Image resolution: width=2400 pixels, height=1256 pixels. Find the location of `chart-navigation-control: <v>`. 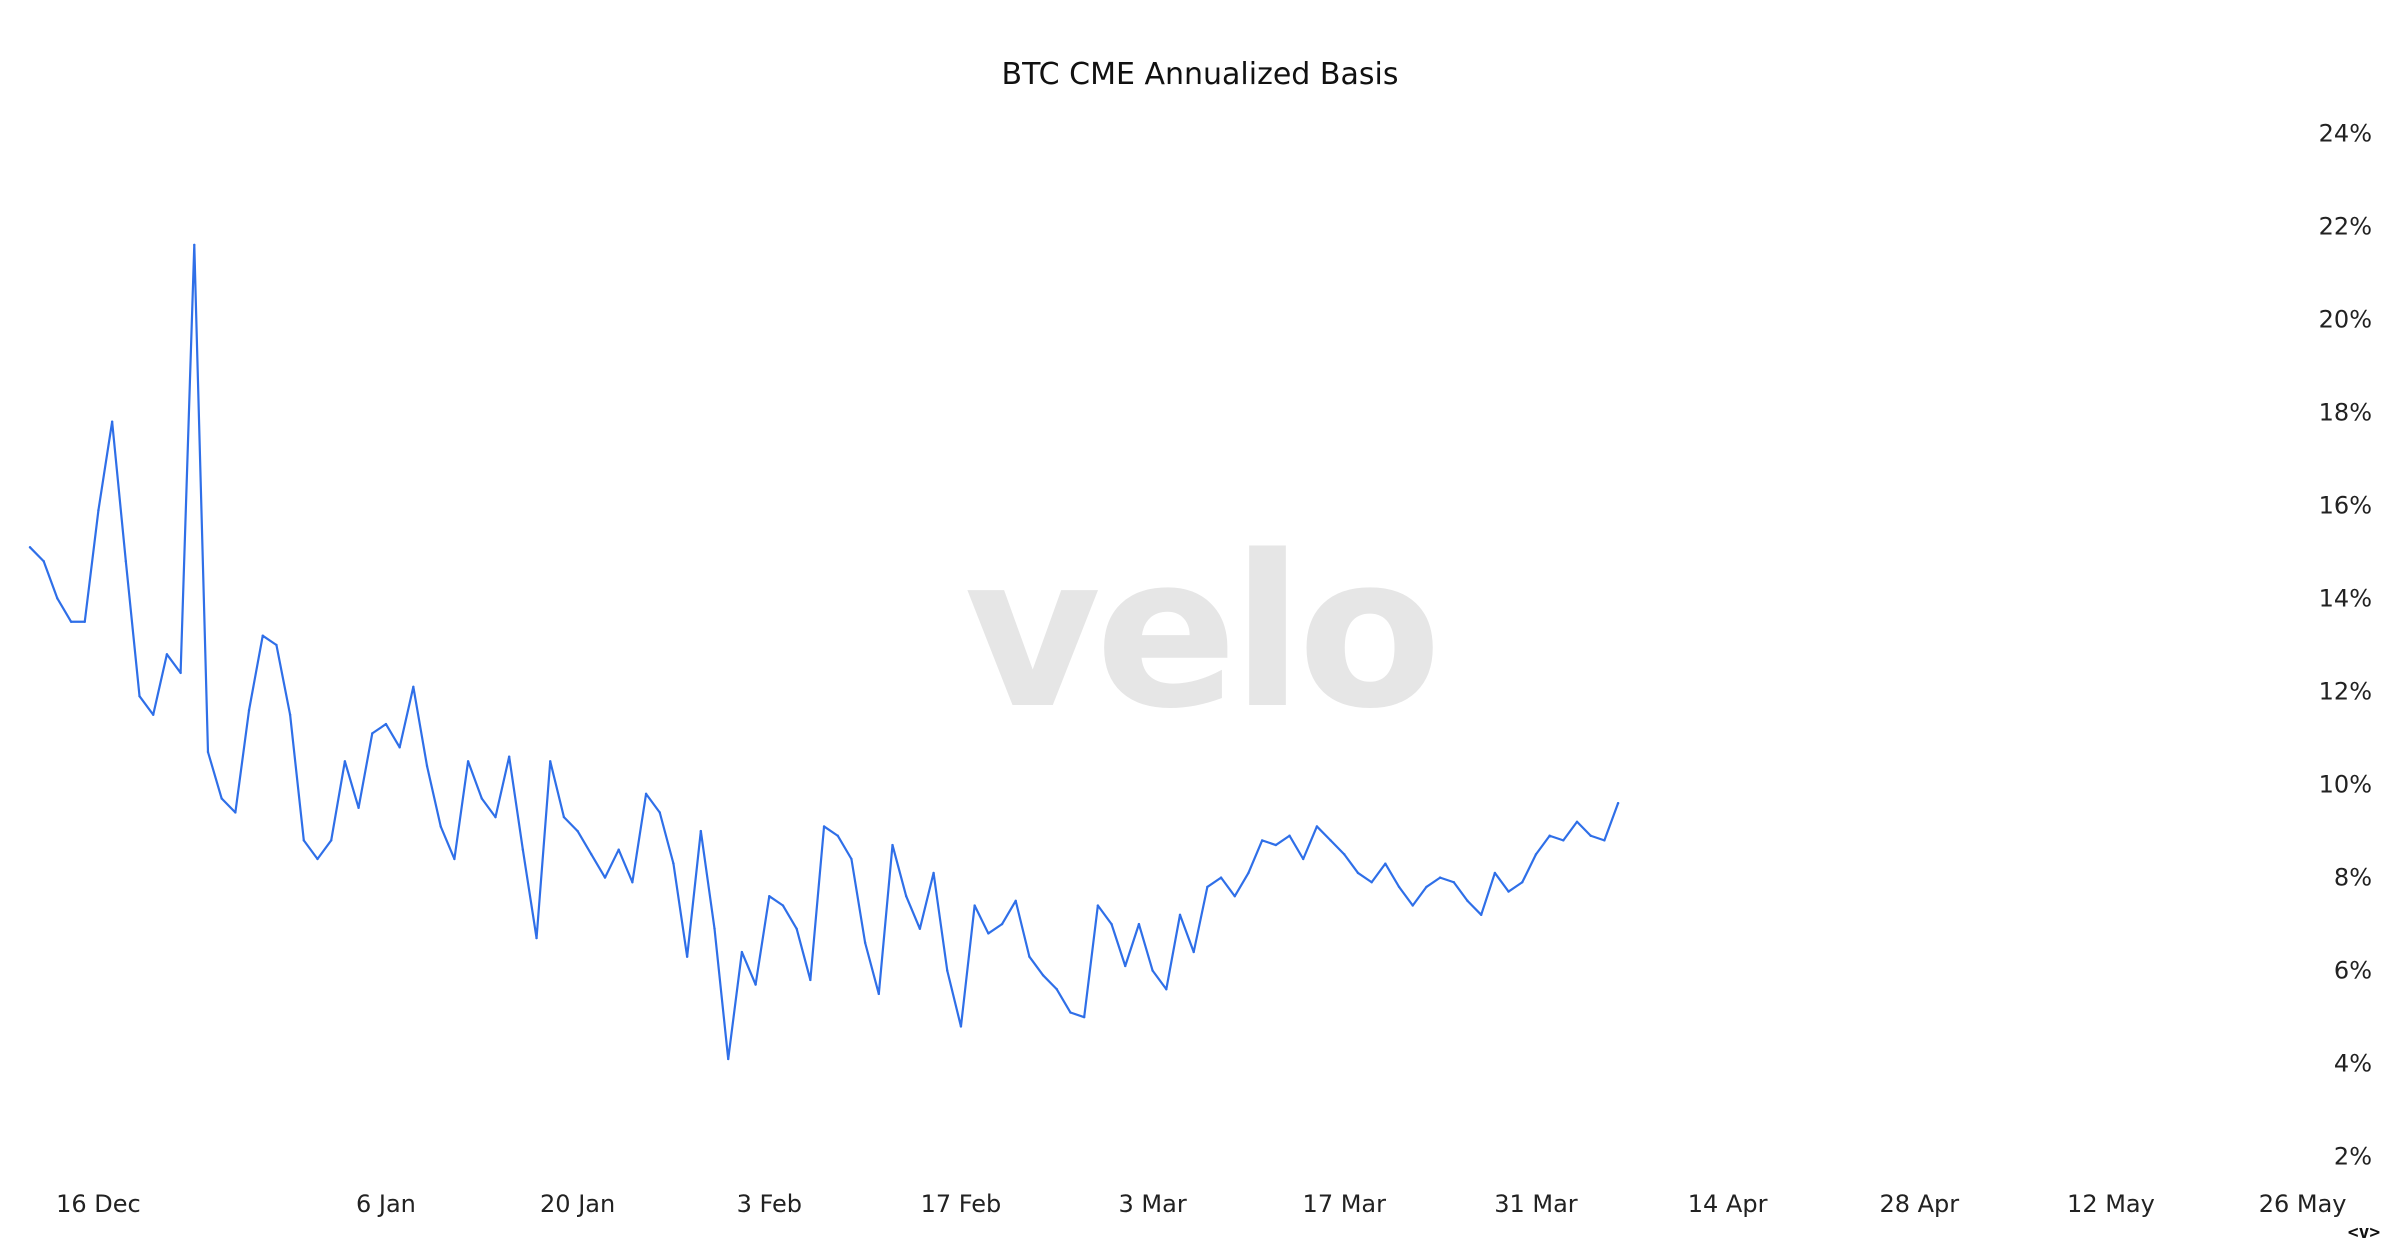

chart-navigation-control: <v> is located at coordinates (2364, 1232).